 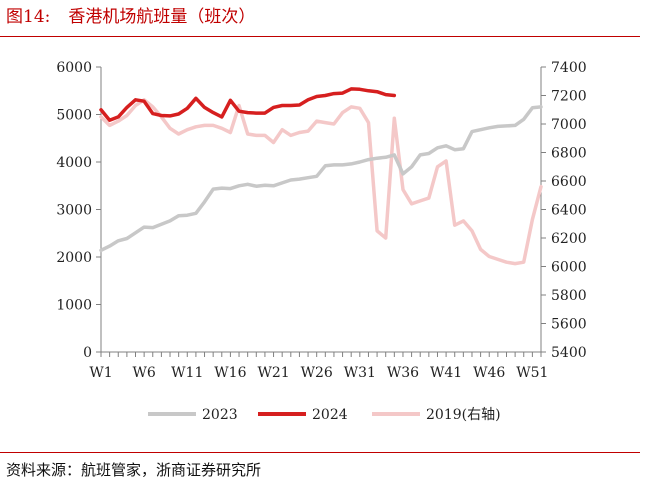 I want to click on top-rule, so click(x=320, y=36).